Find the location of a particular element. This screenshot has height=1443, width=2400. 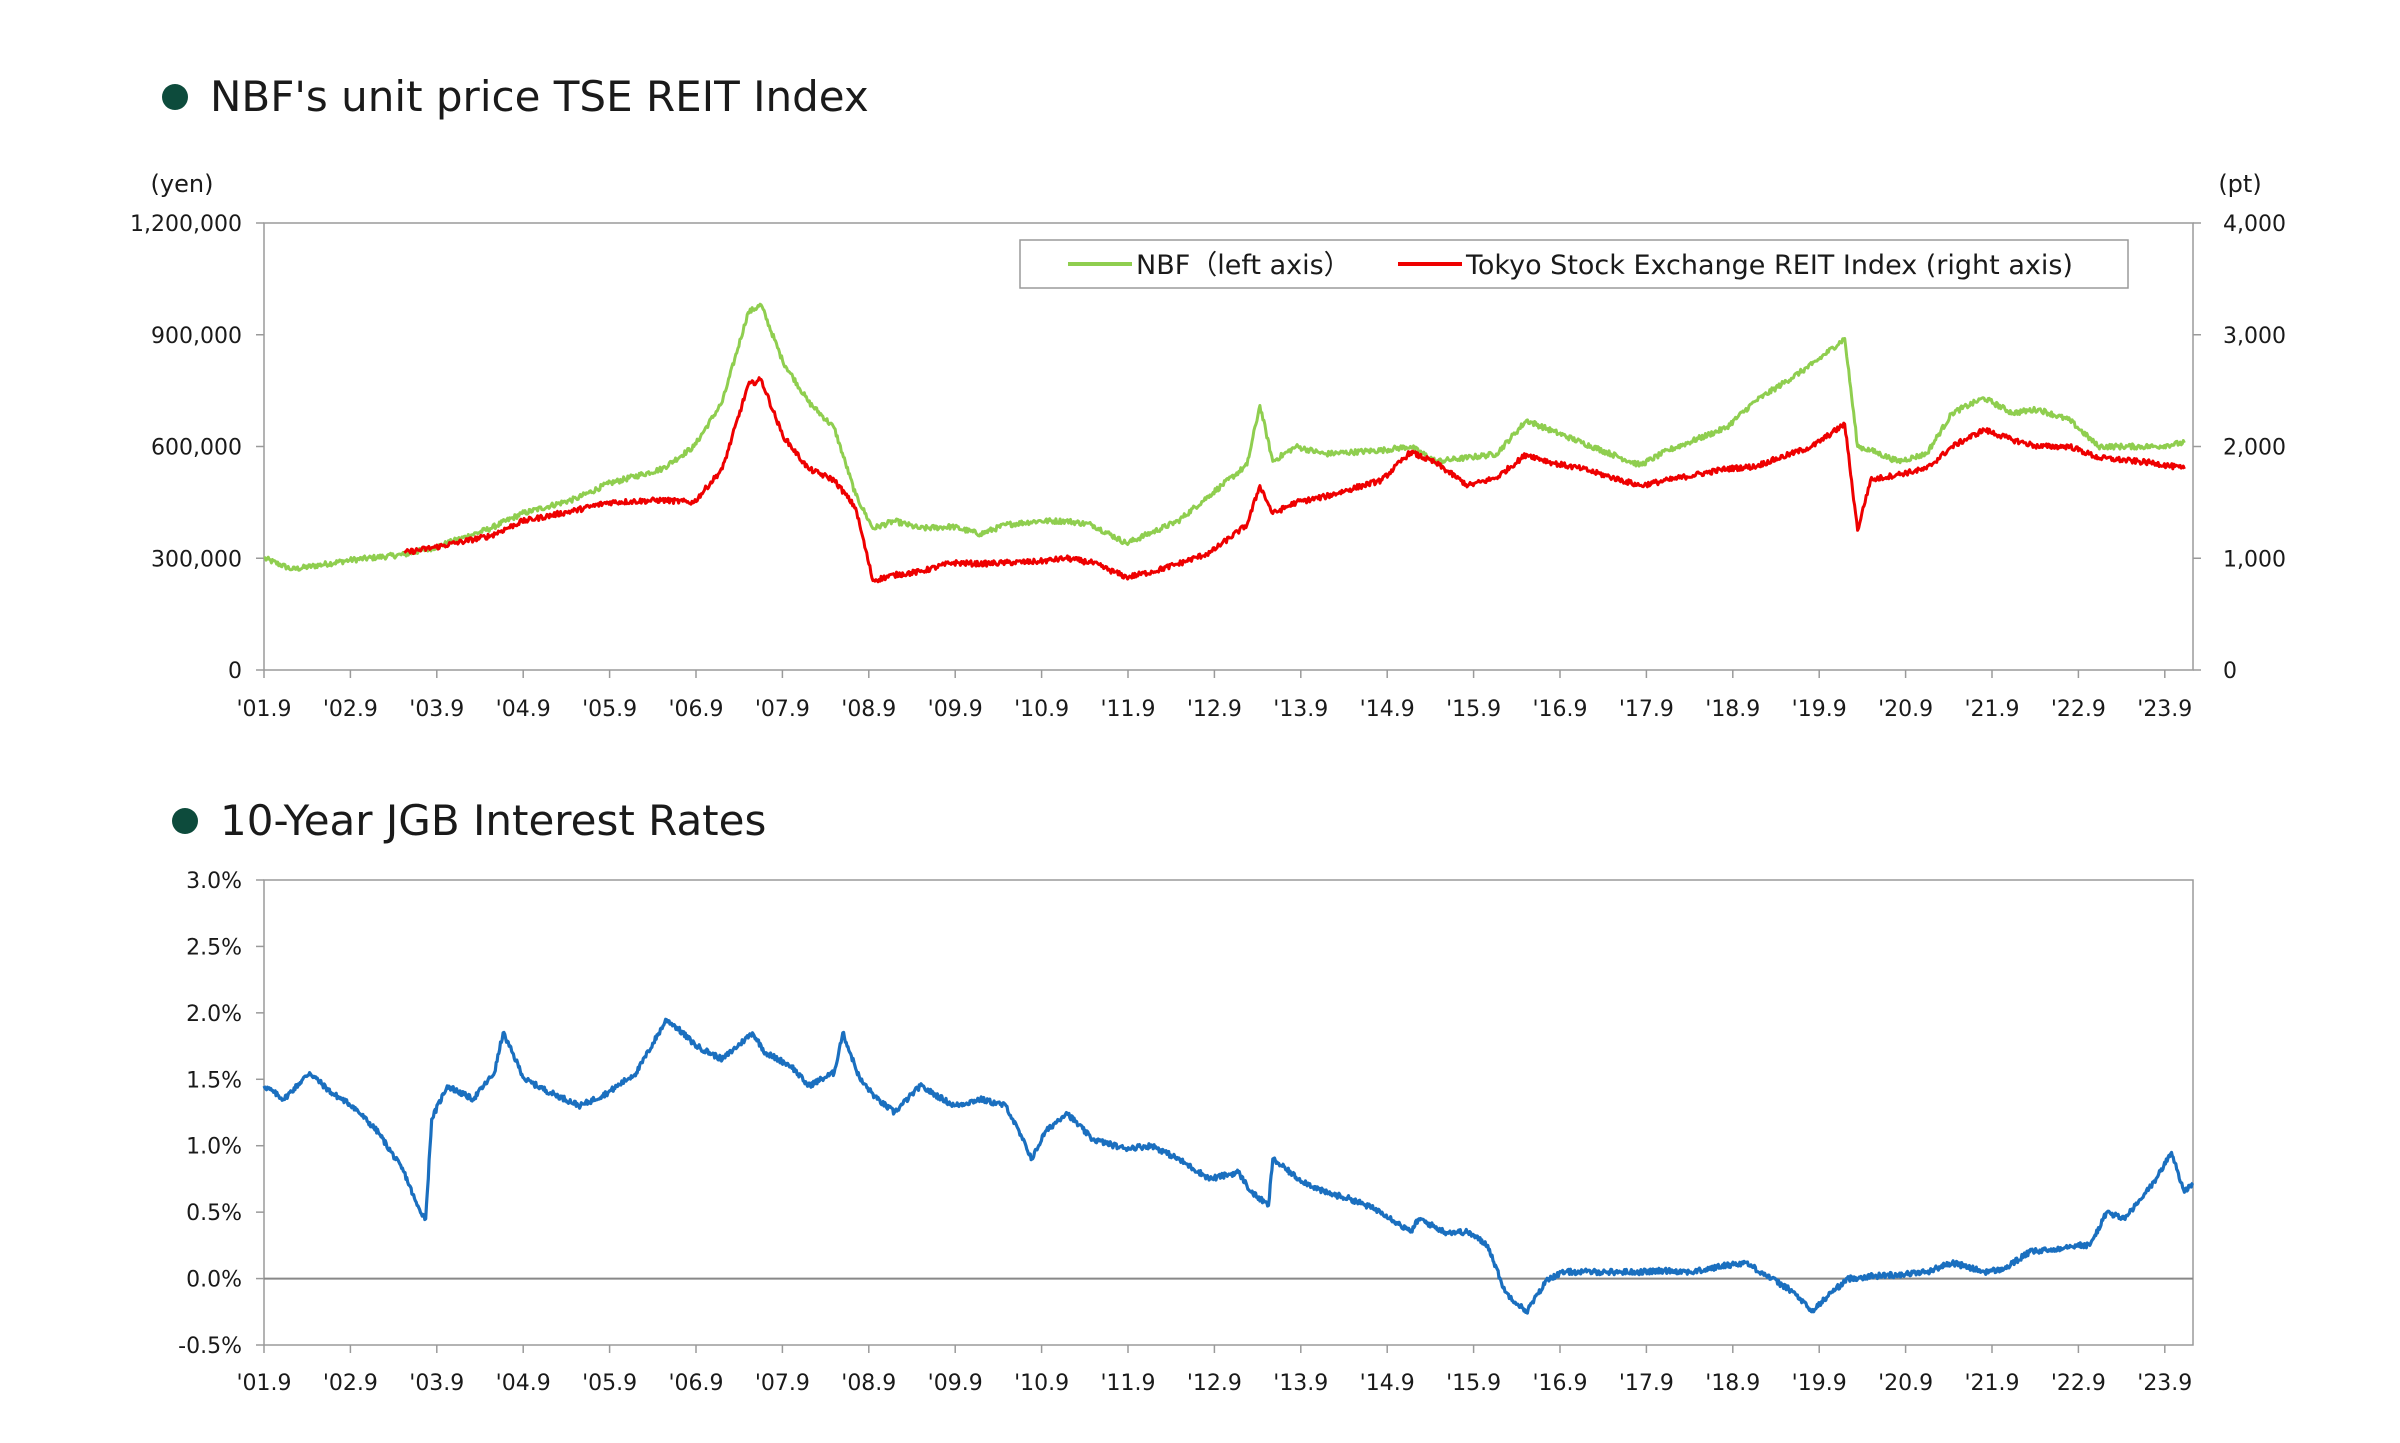

x-tick-label: '09.9 is located at coordinates (955, 709).